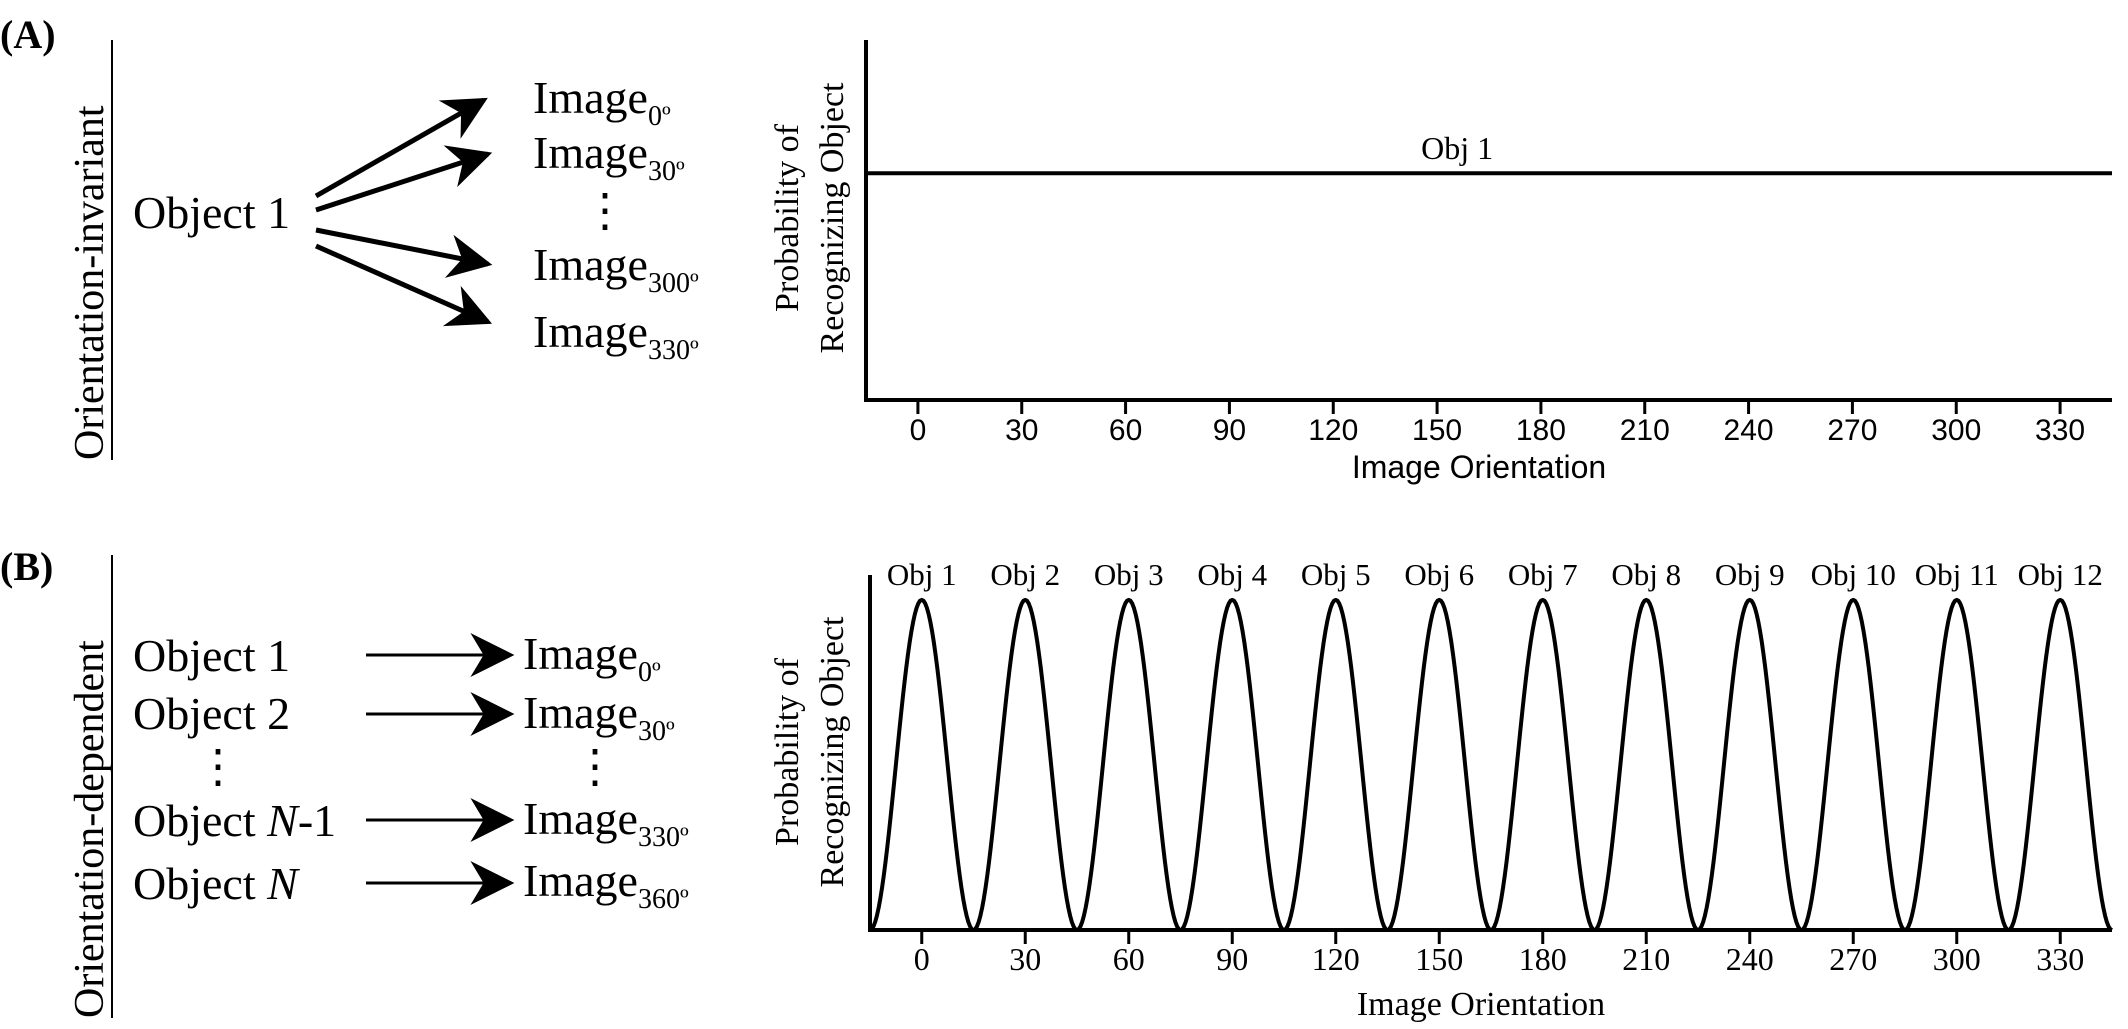 The height and width of the screenshot is (1029, 2128). Describe the element at coordinates (90, 829) in the screenshot. I see `panel-b-side-title-group: Orientation-dependent` at that location.